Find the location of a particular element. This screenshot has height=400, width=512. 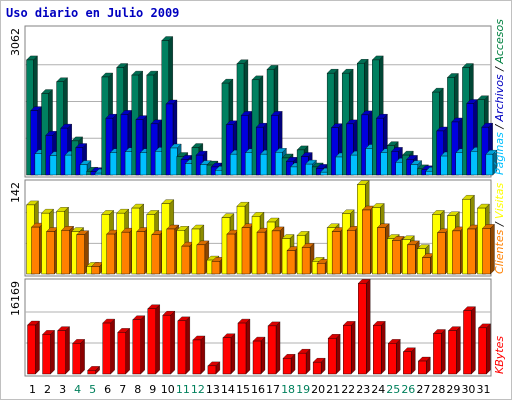

legend-label-p-ginas: Páginas is located at coordinates (499, 153).